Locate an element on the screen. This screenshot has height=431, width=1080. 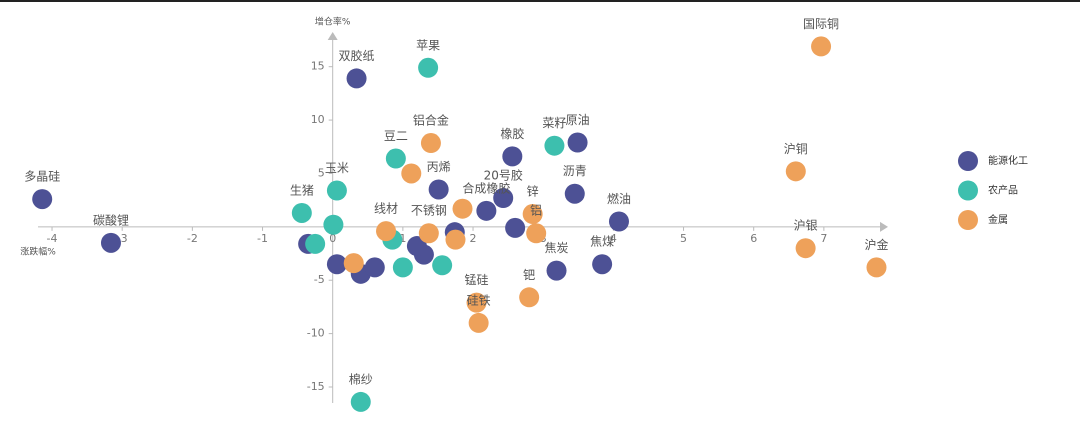
point-label: 硅铁 is located at coordinates (479, 300).